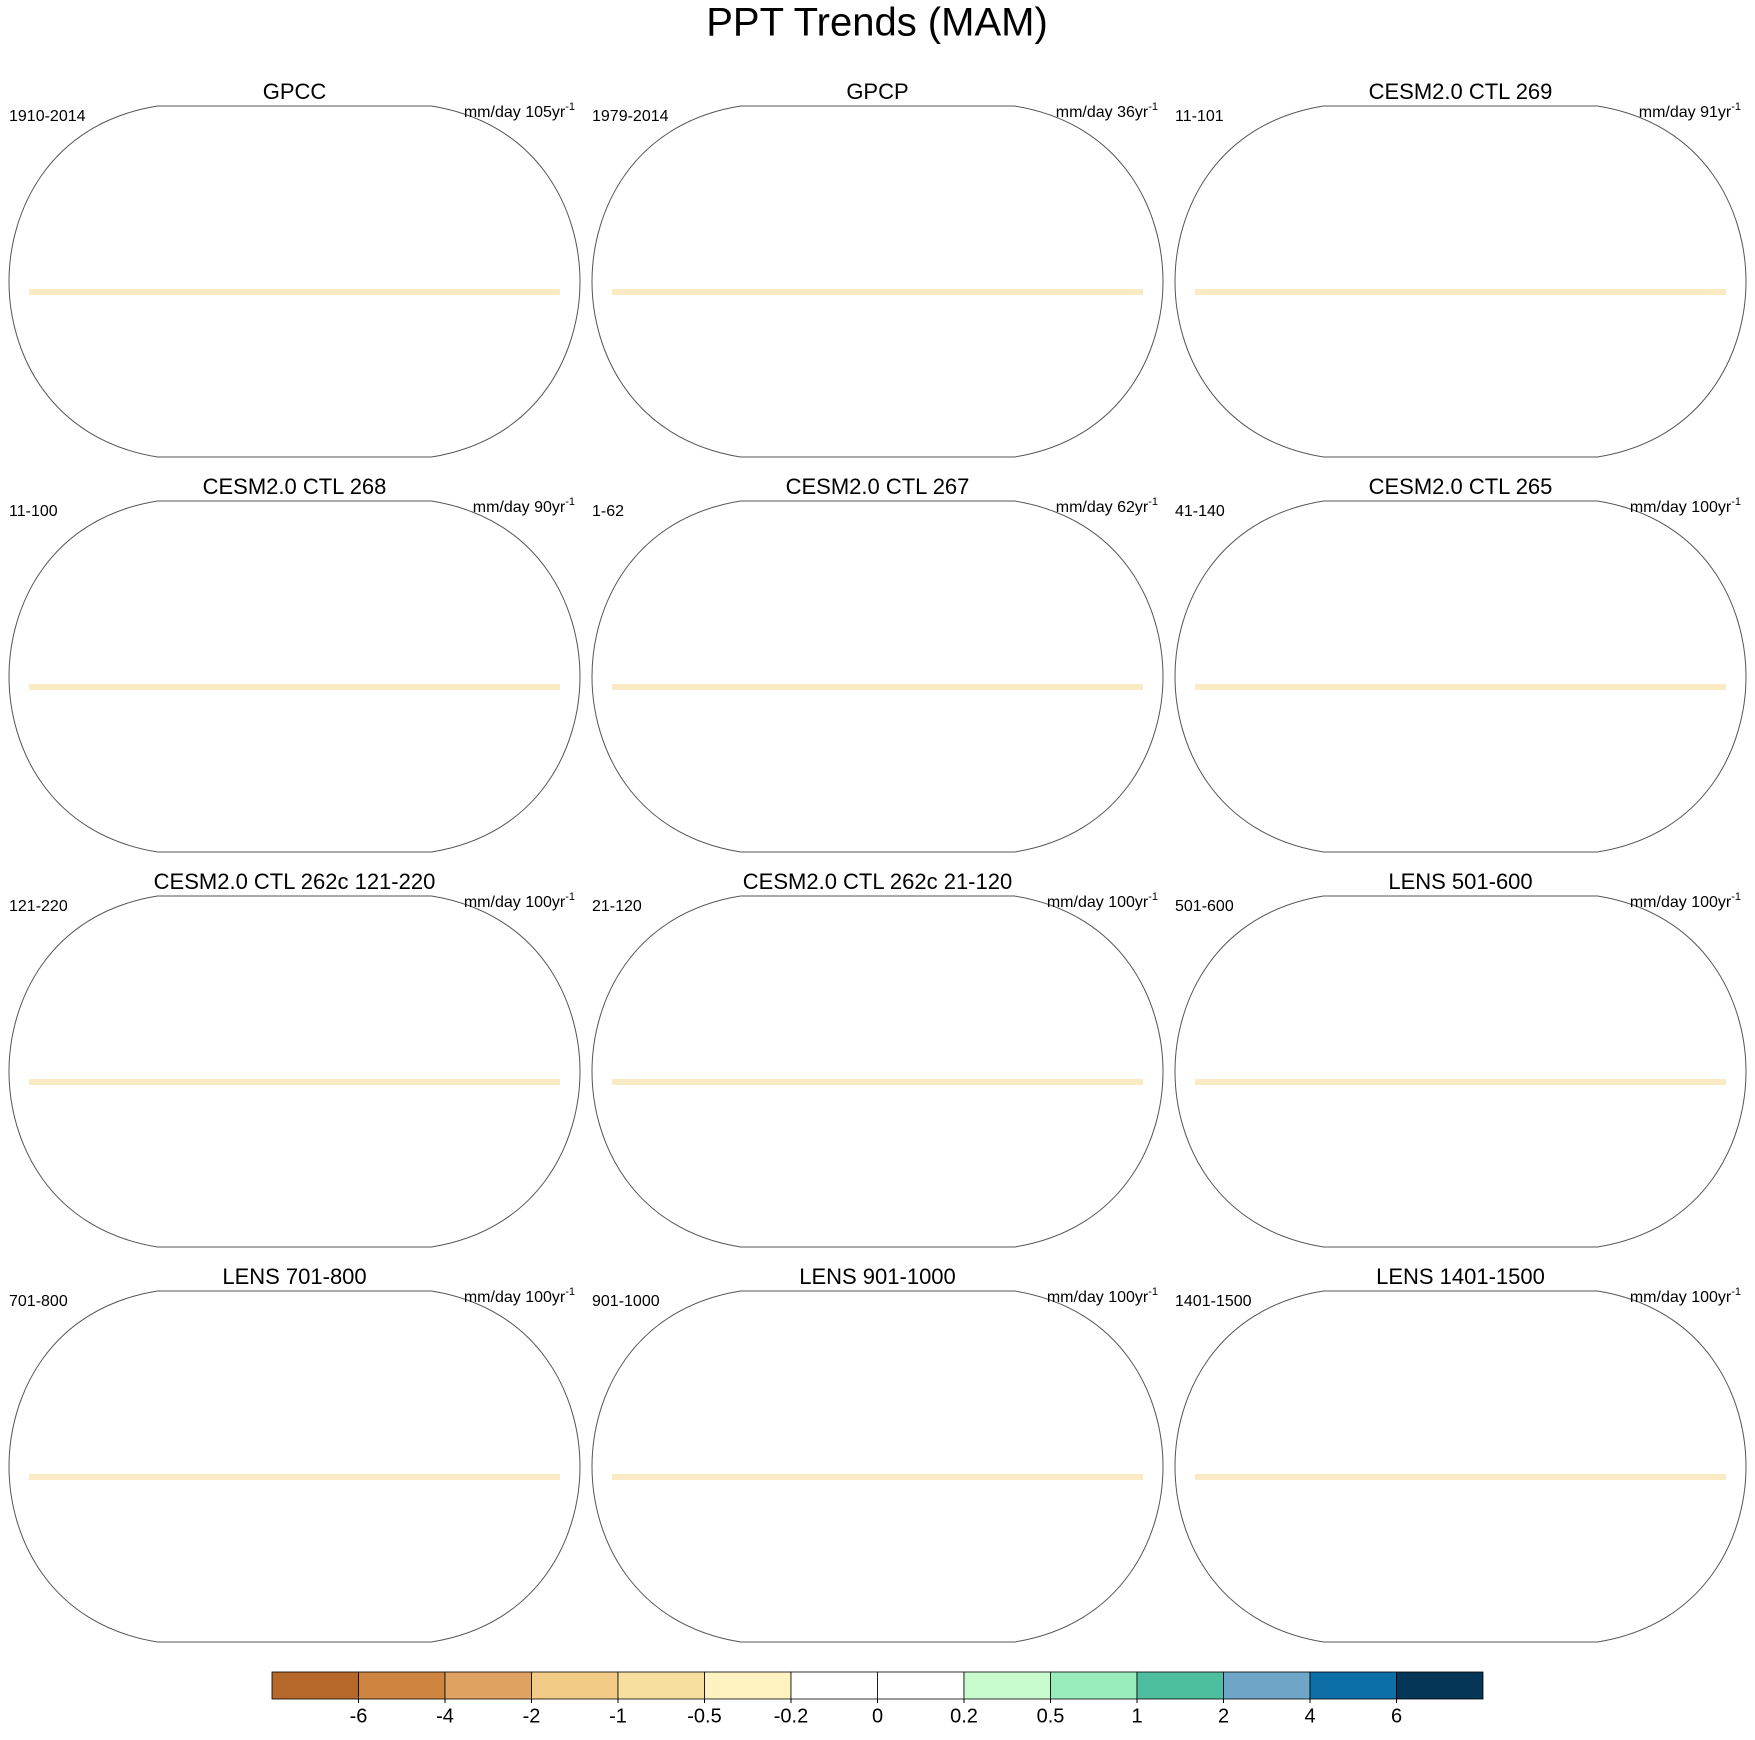  Describe the element at coordinates (1461, 486) in the screenshot. I see `panel-title: CESM2.0 CTL 265` at that location.